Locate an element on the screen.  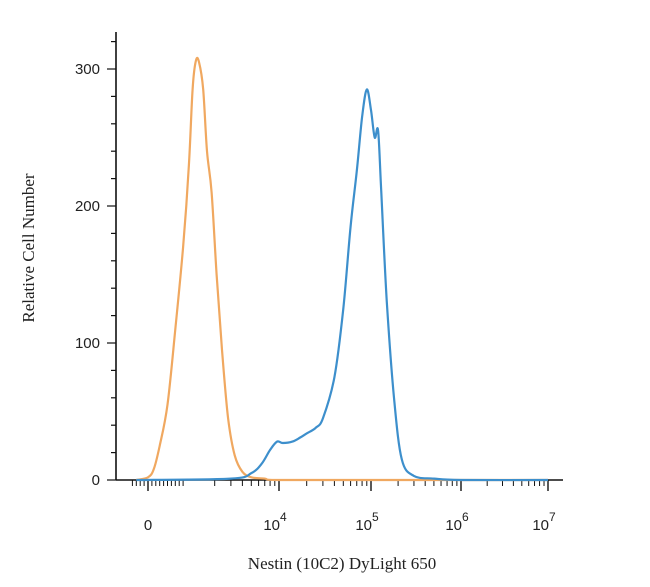
y-tick-label: 200 is located at coordinates (87, 206).